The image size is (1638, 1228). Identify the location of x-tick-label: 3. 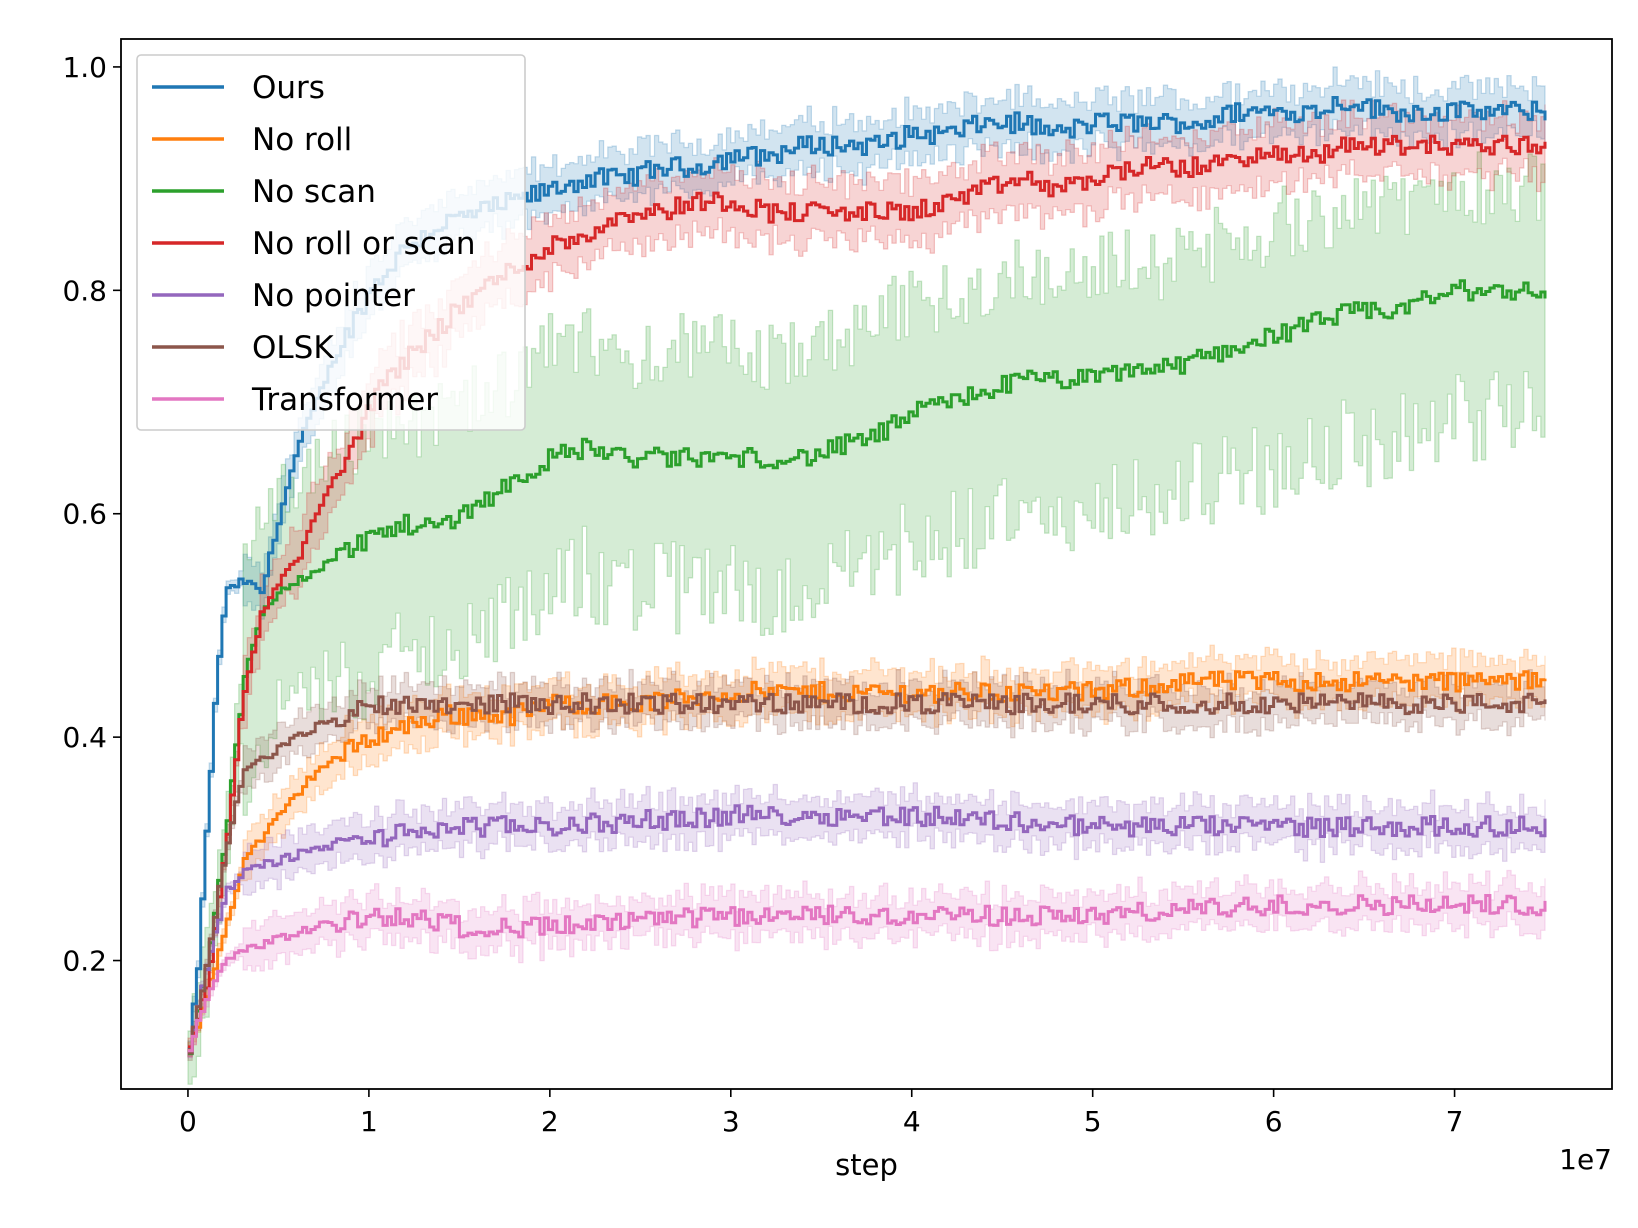
(731, 1121).